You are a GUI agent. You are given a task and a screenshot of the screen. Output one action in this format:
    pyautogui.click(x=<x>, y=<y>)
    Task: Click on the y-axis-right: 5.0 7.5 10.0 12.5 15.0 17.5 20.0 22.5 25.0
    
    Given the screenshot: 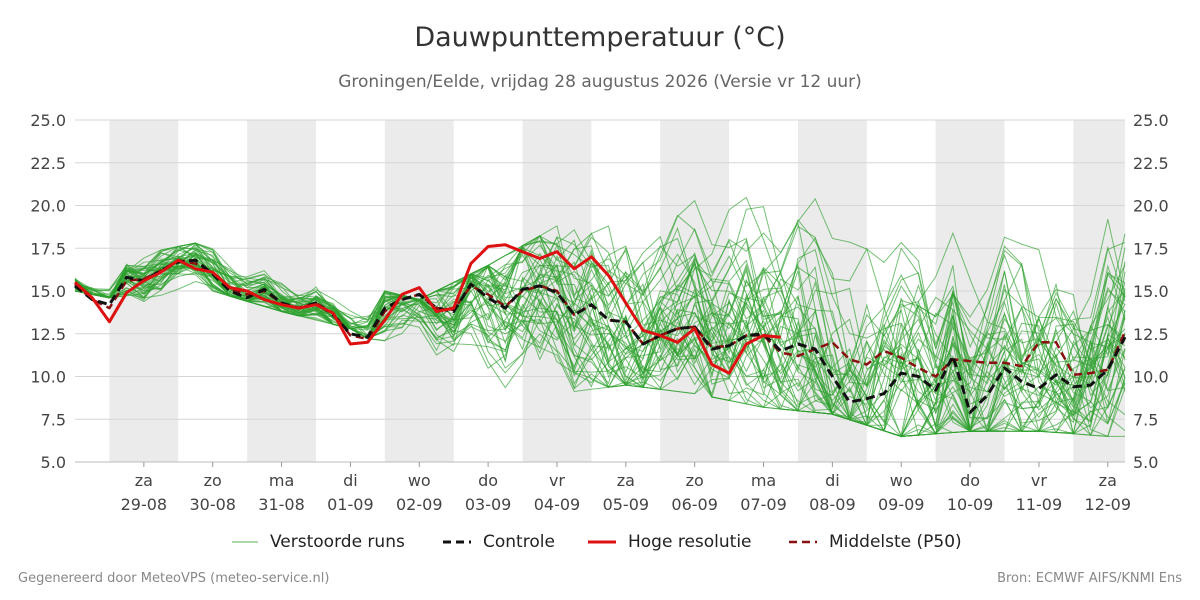 What is the action you would take?
    pyautogui.click(x=1151, y=291)
    